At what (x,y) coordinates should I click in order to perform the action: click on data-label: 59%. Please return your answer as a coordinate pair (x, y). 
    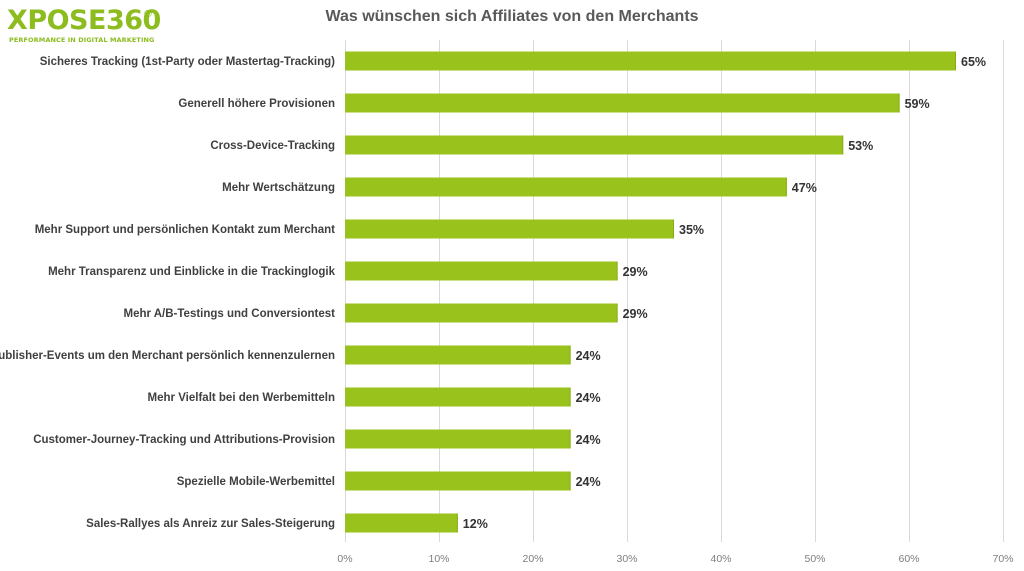
    Looking at the image, I should click on (917, 104).